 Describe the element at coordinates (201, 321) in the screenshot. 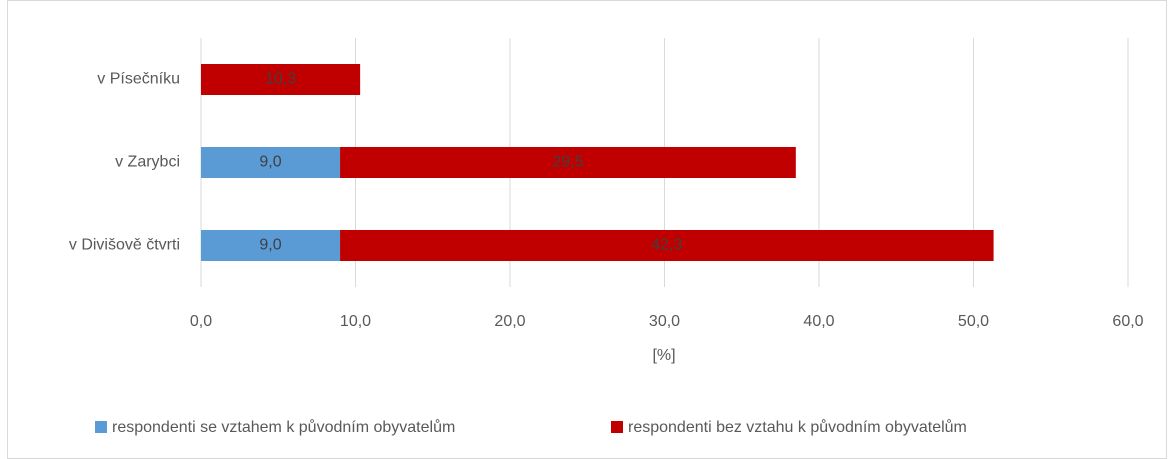

I see `x-tick-label: 0,0` at that location.